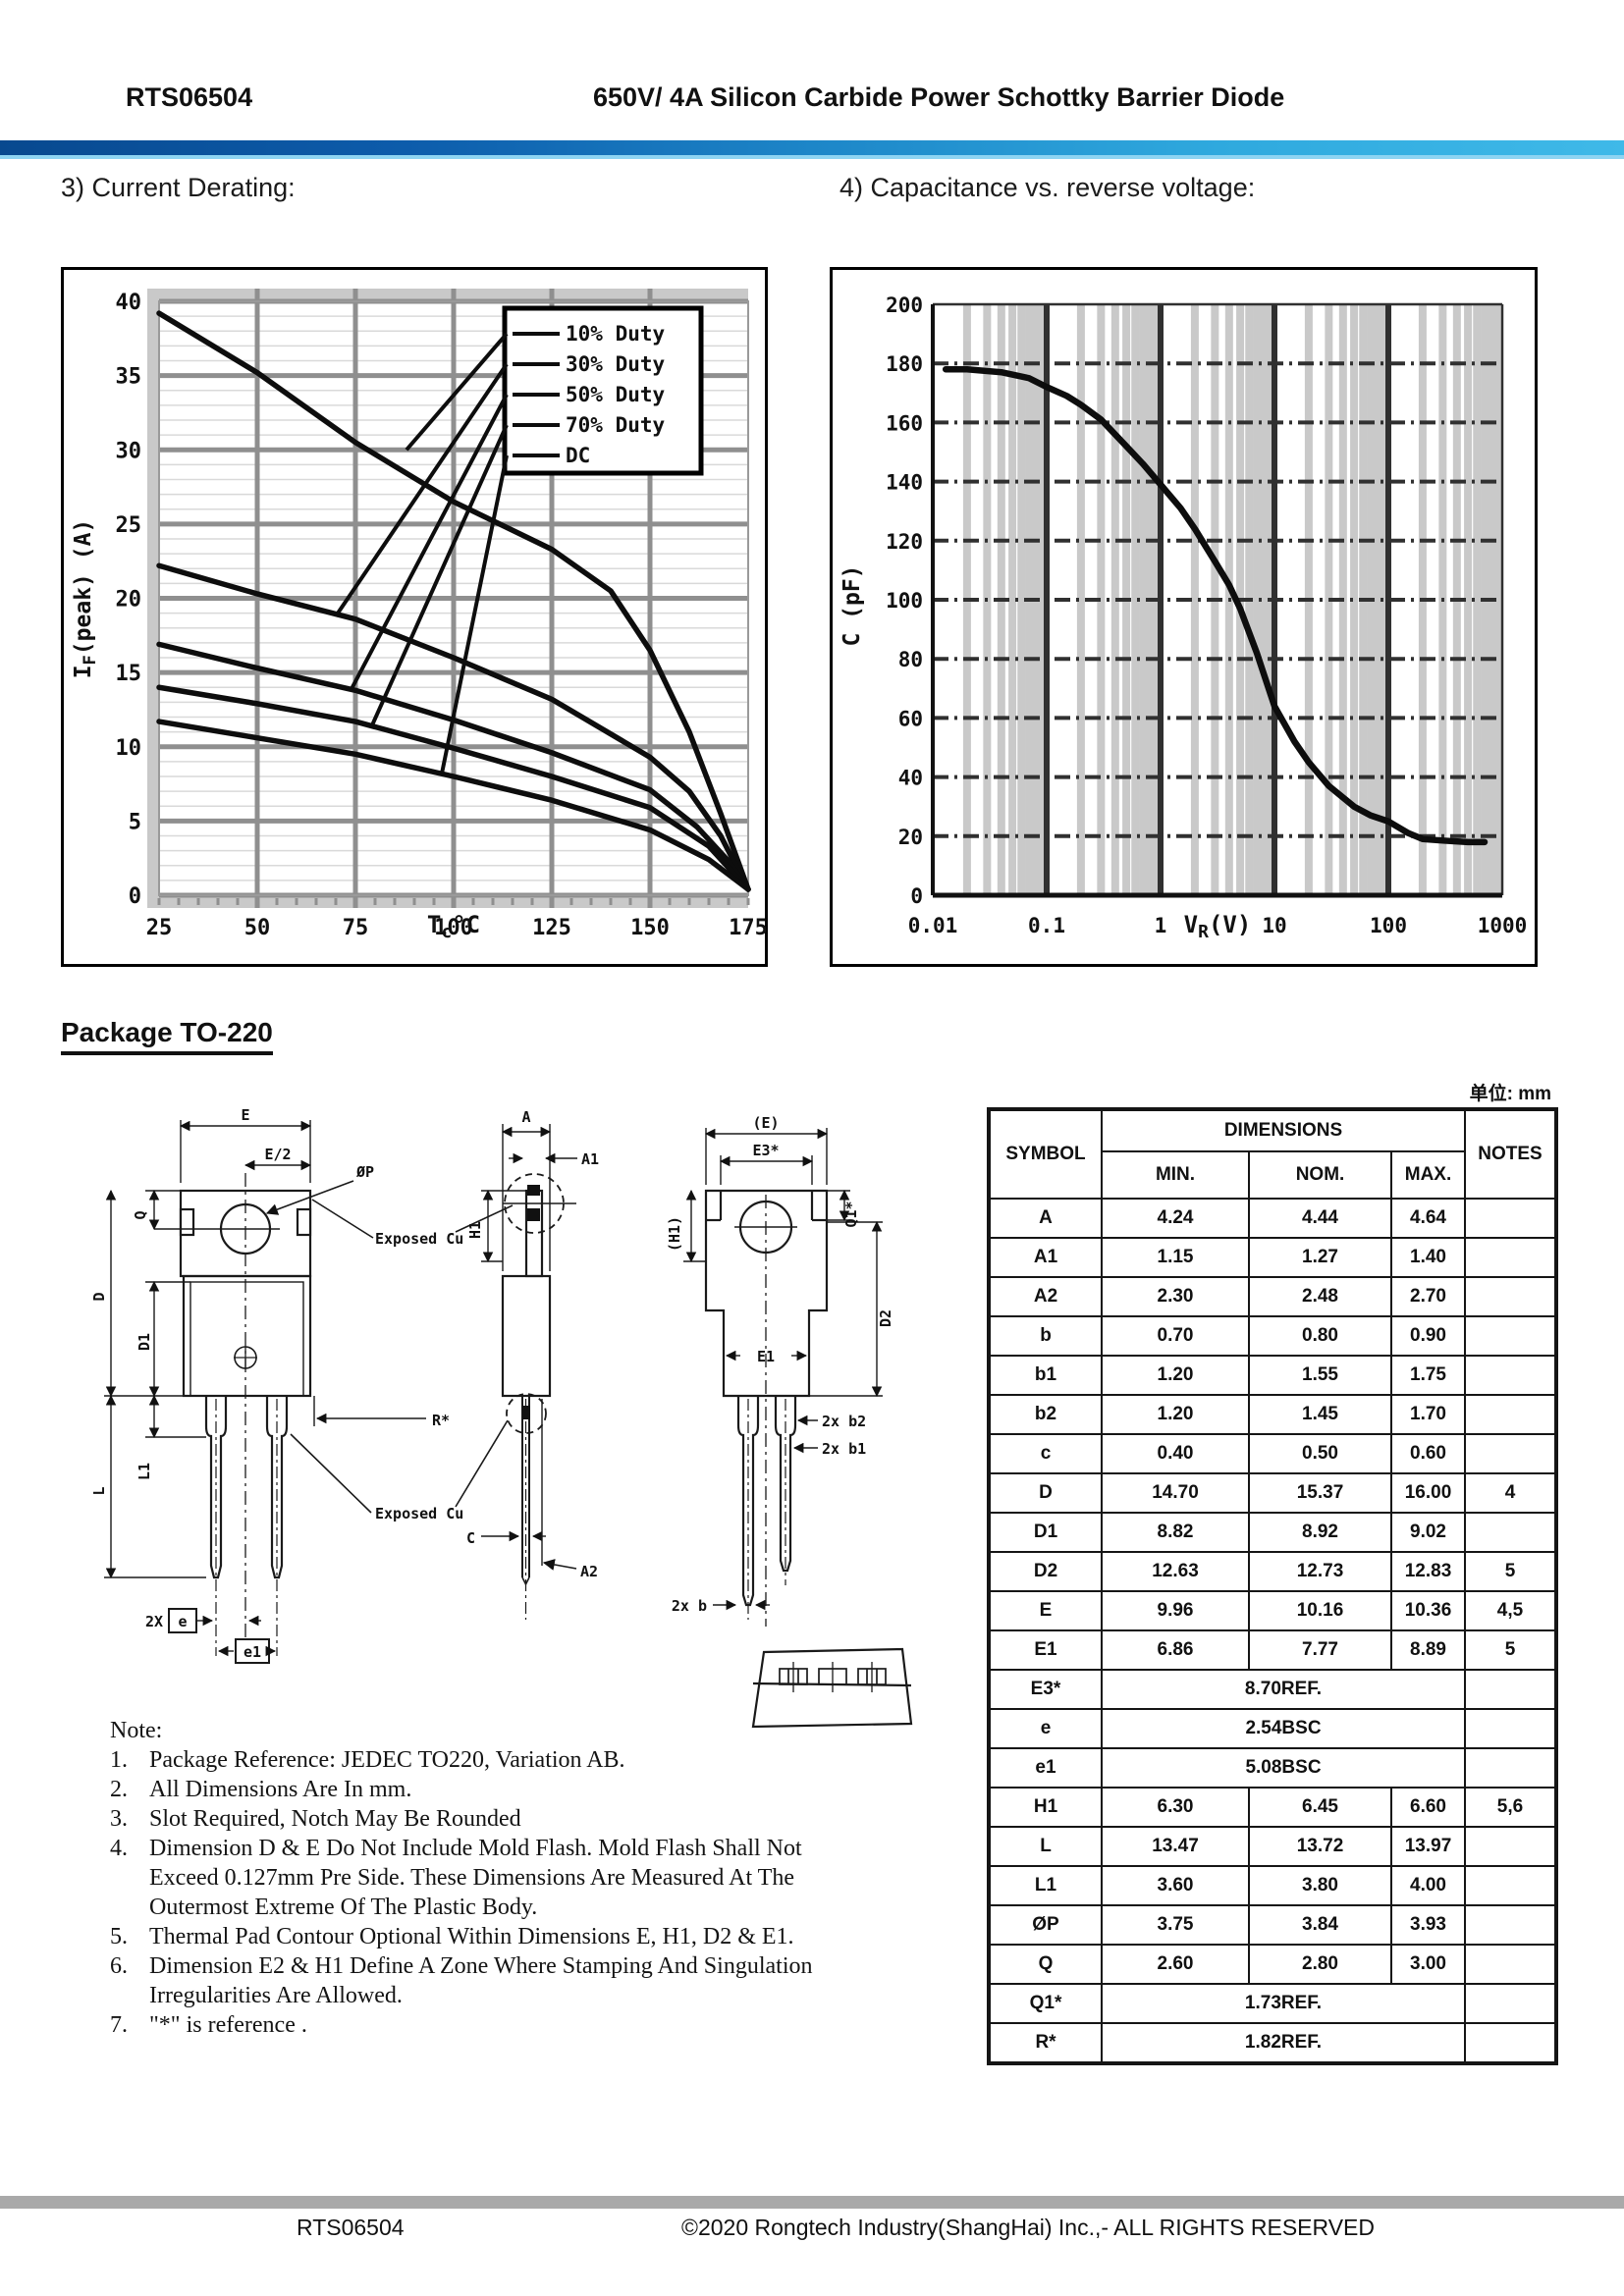 The height and width of the screenshot is (2296, 1624). Describe the element at coordinates (1175, 1964) in the screenshot. I see `table-cell: 2.60` at that location.